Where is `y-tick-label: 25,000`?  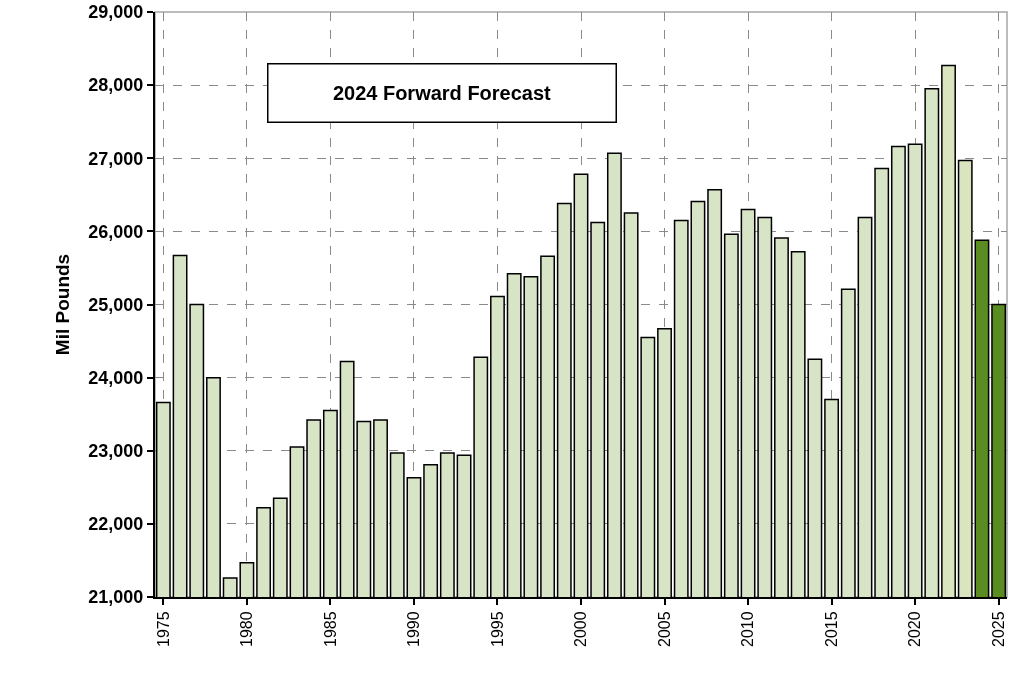
y-tick-label: 25,000 is located at coordinates (116, 304).